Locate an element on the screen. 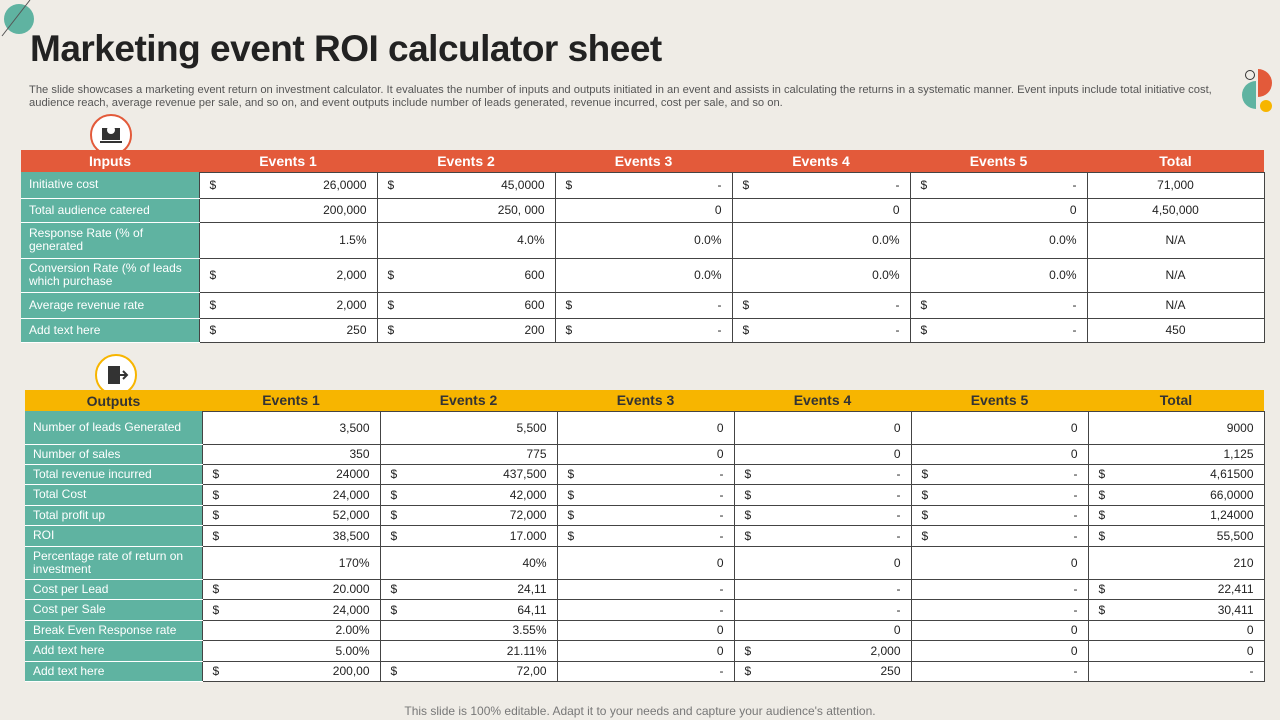  cell: $1,24000 is located at coordinates (1176, 515).